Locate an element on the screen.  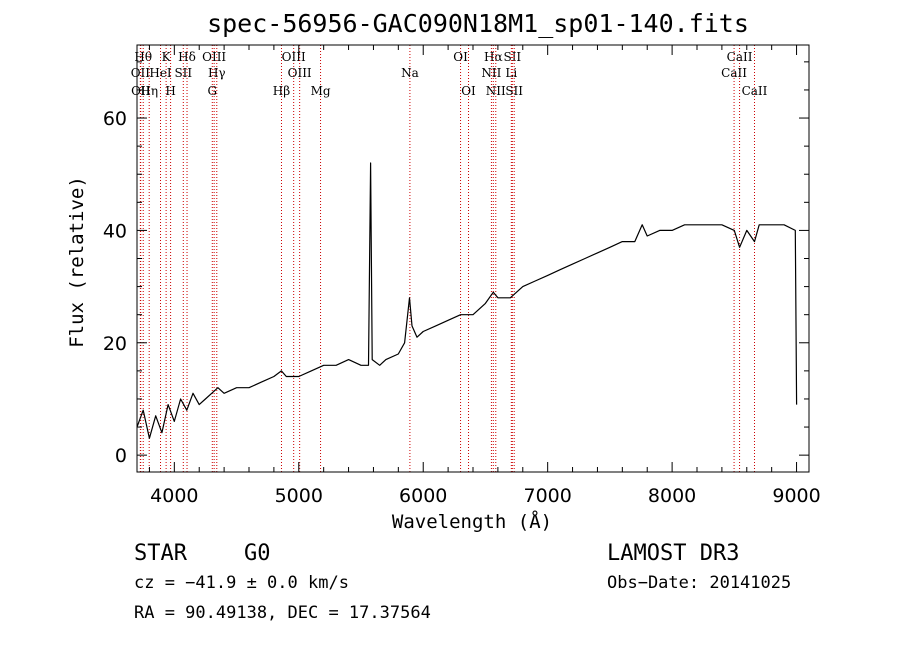
marker-label-26: CaII is located at coordinates (734, 73).